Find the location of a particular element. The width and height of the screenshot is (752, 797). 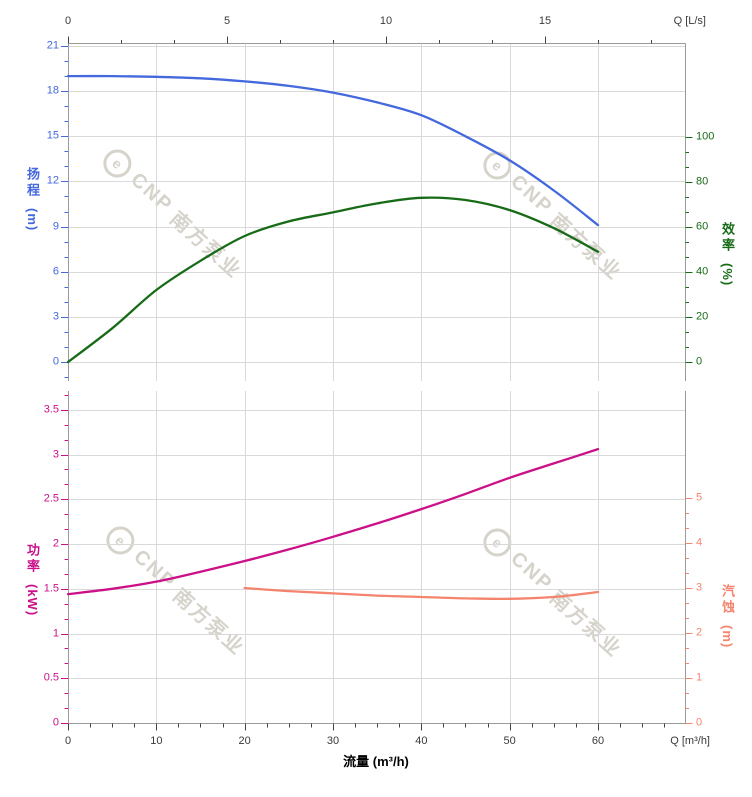

head-axis-tick-label: 18 is located at coordinates (52, 90).